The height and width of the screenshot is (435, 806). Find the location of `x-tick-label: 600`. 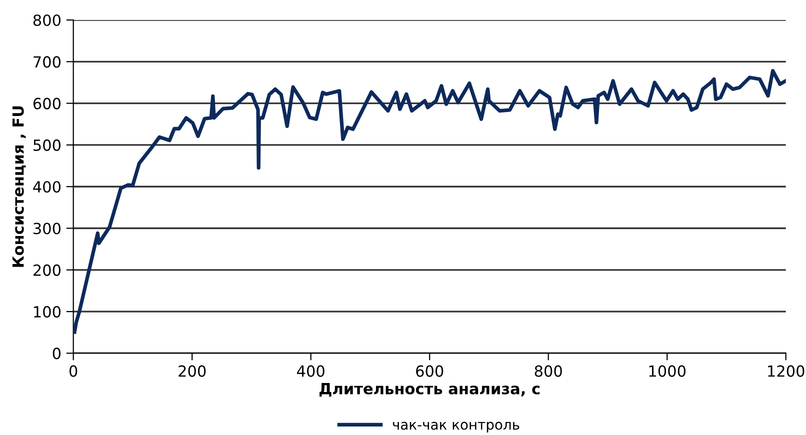

x-tick-label: 600 is located at coordinates (430, 371).